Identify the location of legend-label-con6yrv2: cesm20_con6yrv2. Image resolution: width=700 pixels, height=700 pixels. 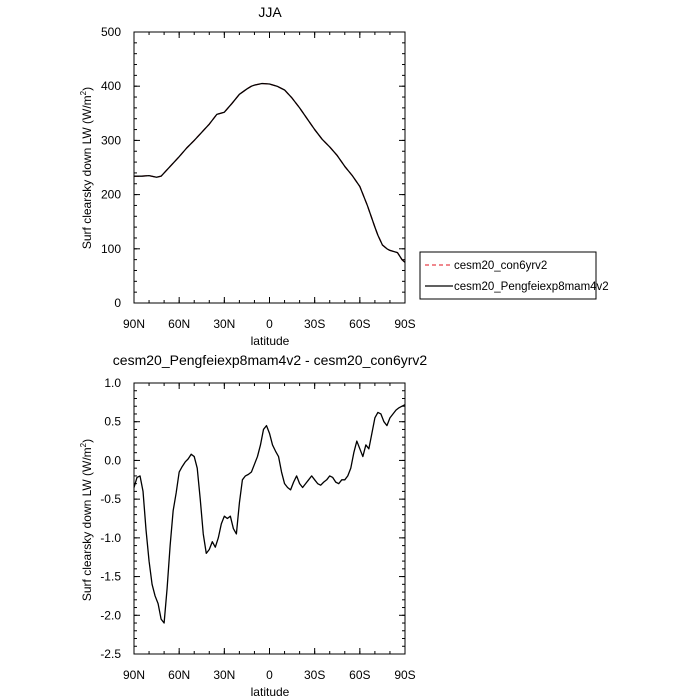
(500, 266).